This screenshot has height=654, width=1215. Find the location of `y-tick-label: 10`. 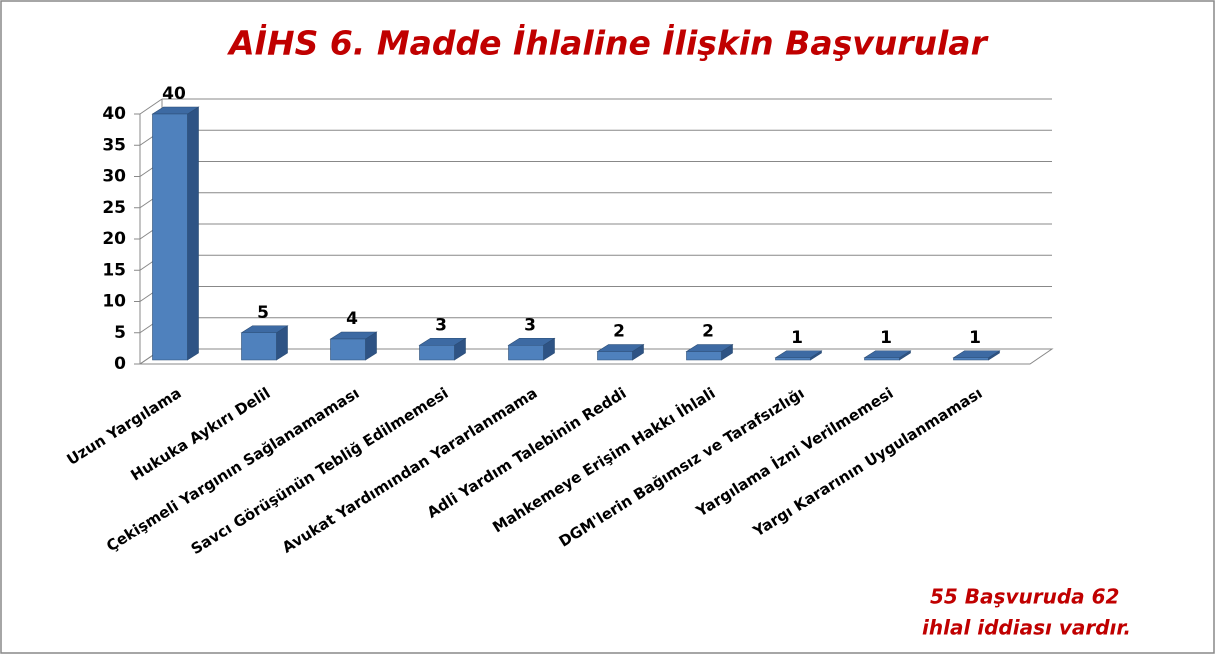

y-tick-label: 10 is located at coordinates (114, 302).